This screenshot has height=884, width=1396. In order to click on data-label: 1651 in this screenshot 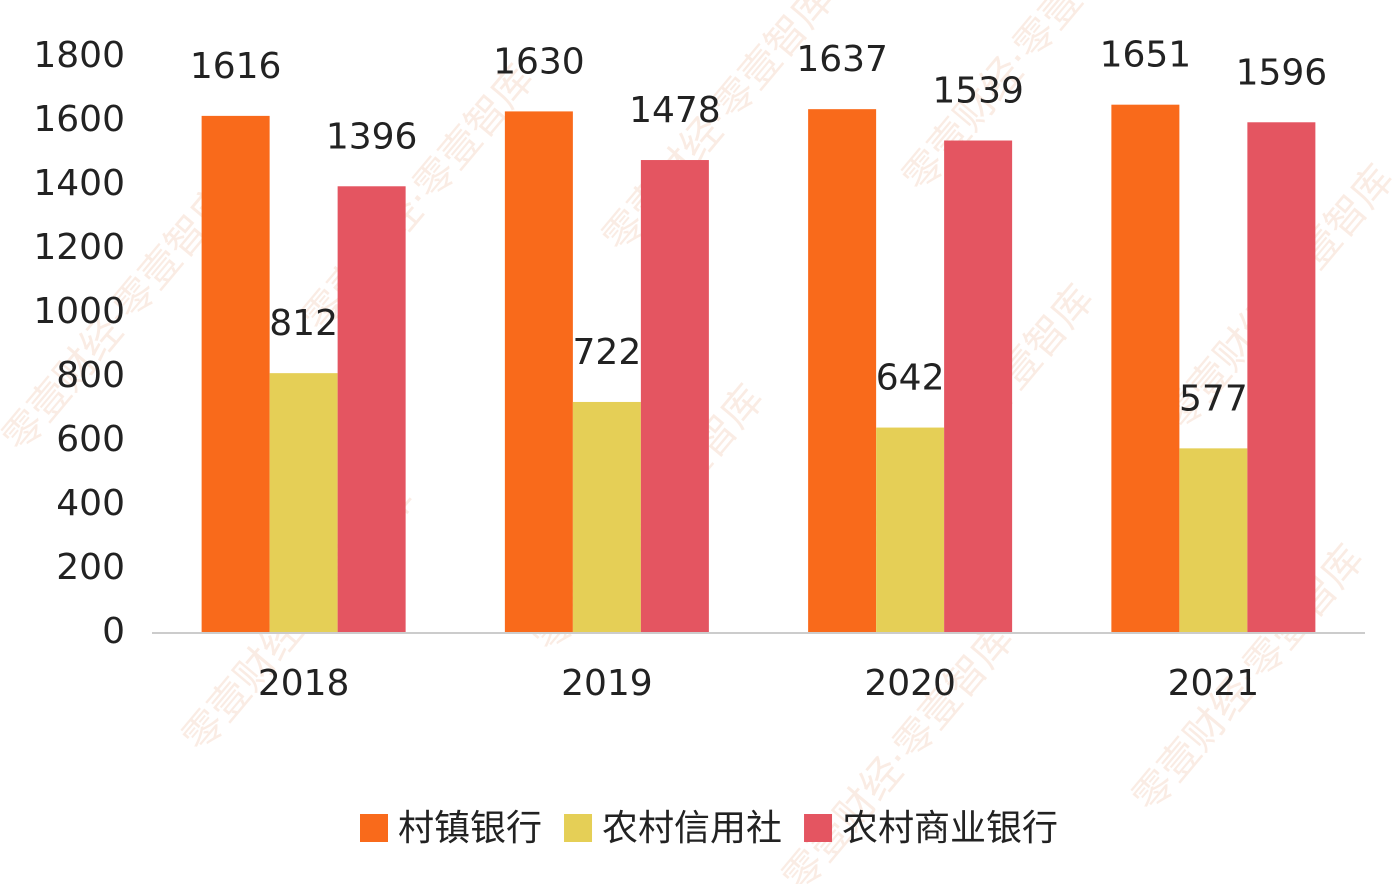, I will do `click(1146, 55)`.